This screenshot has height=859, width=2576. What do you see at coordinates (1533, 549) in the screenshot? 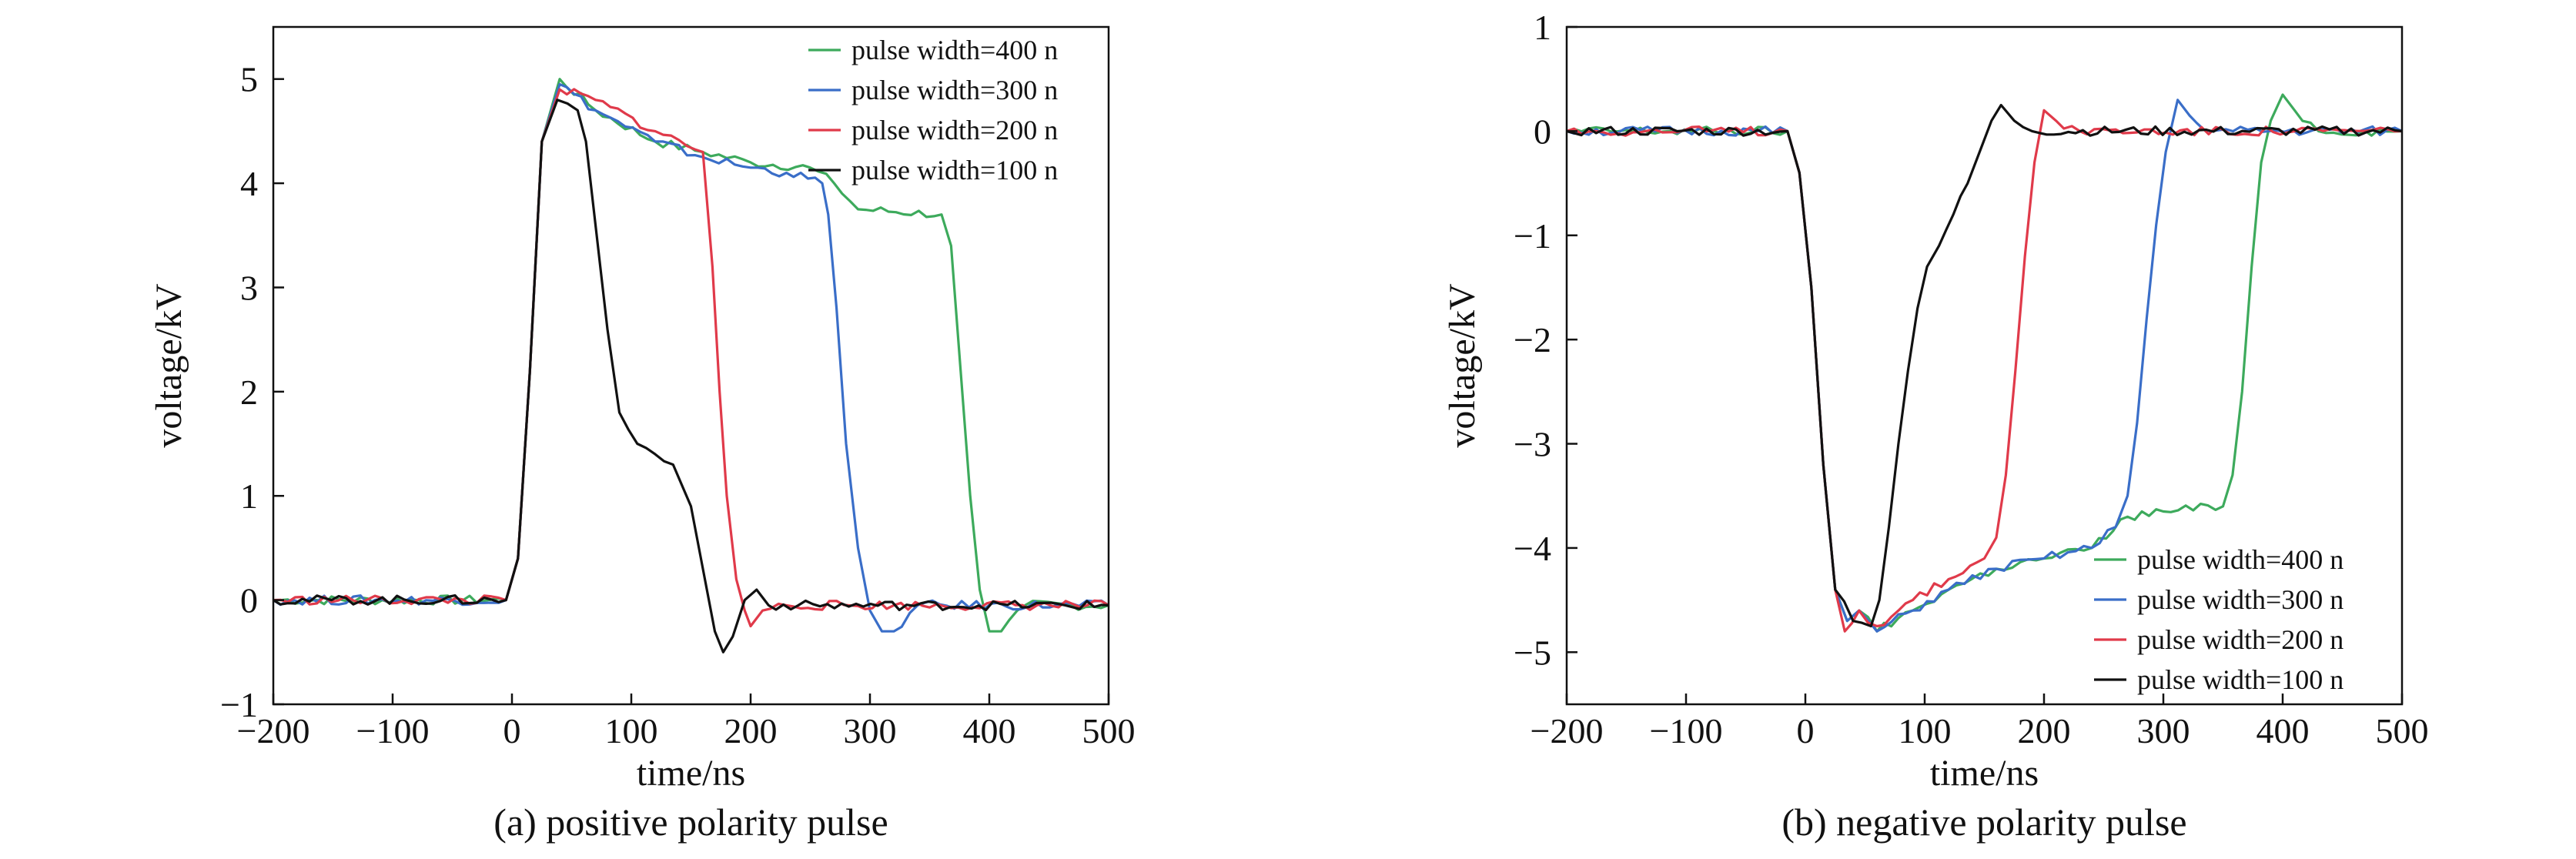
I see `y-tick-label: −4` at bounding box center [1533, 549].